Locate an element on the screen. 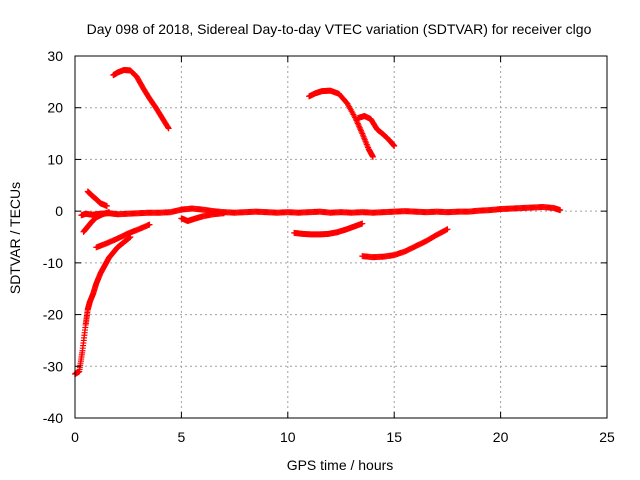  x-tick-label: 15 is located at coordinates (394, 437).